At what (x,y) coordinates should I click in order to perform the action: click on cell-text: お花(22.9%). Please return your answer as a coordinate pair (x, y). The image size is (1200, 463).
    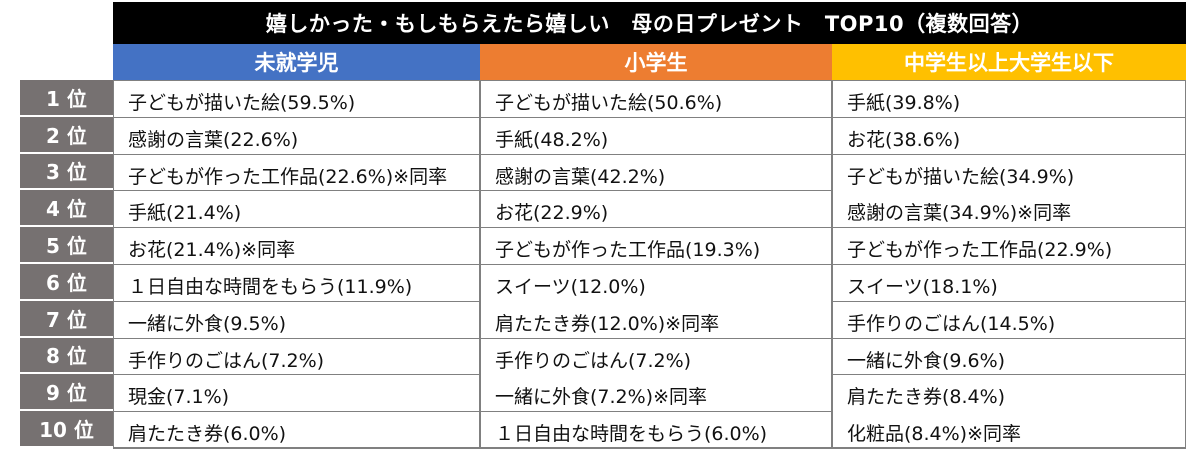
    Looking at the image, I should click on (552, 213).